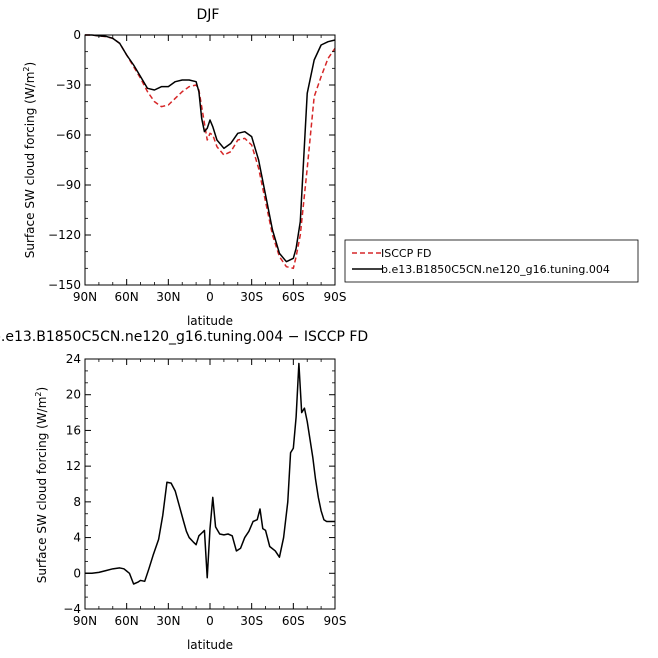  I want to click on y-tick-label: 4, so click(77, 538).